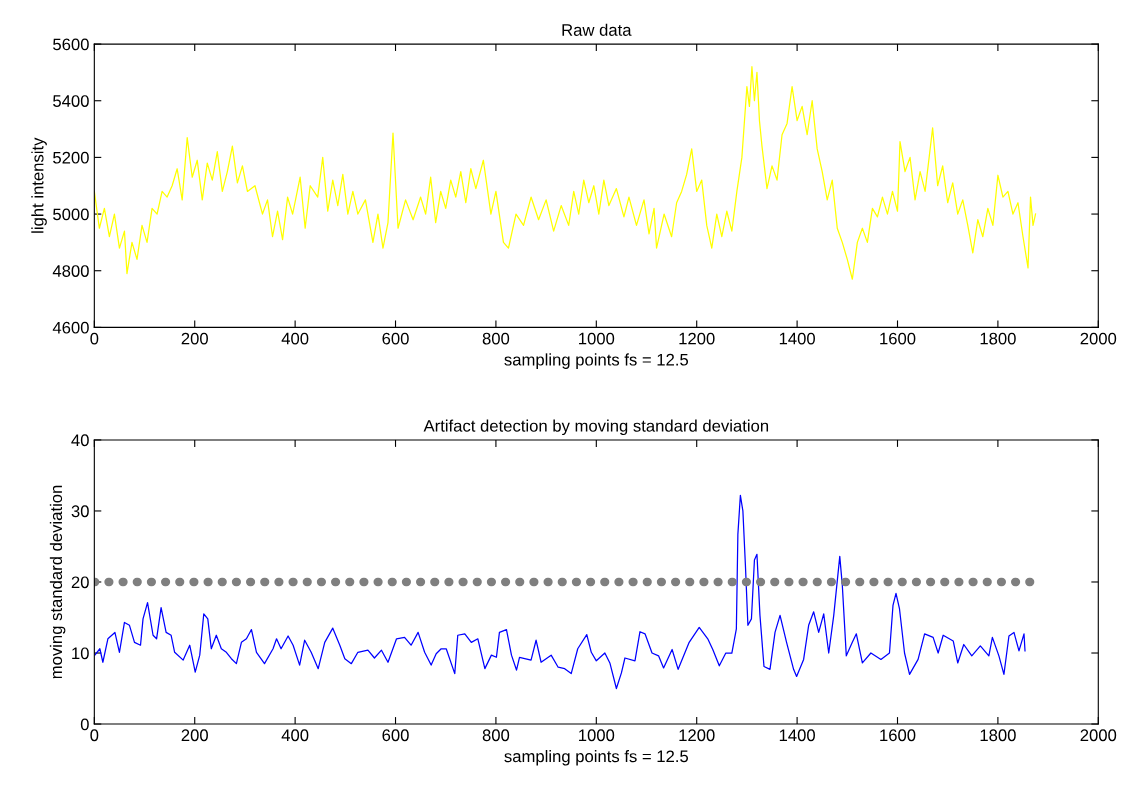 Image resolution: width=1123 pixels, height=787 pixels. I want to click on y-tick-label: 5200, so click(71, 157).